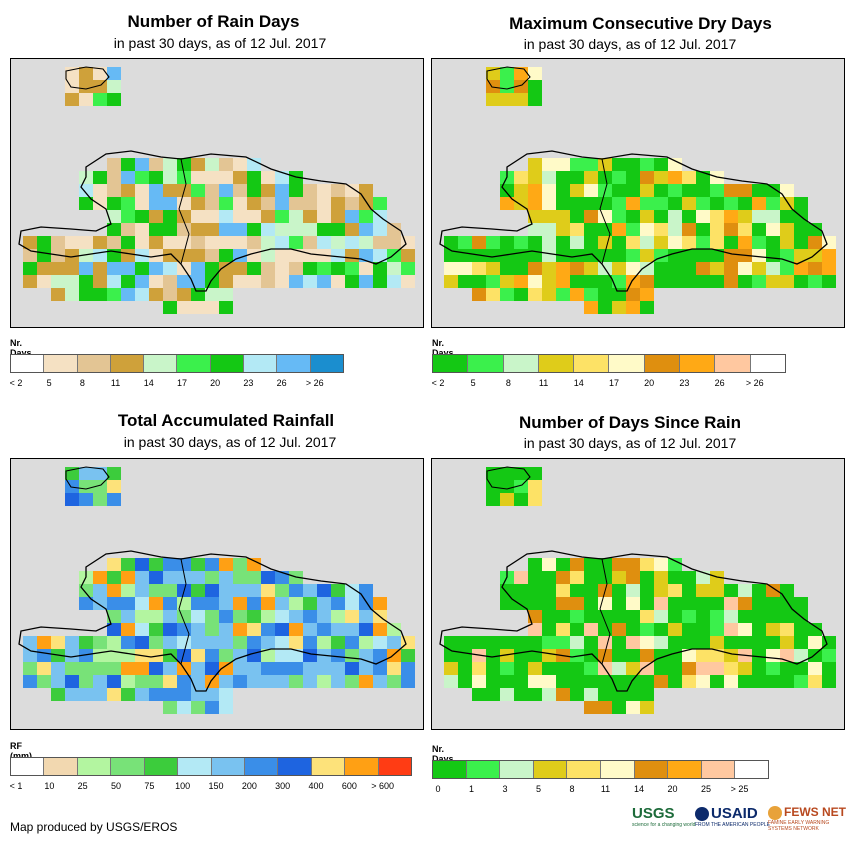 This screenshot has width=854, height=845. What do you see at coordinates (538, 789) in the screenshot?
I see `legend-tick-label: 5` at bounding box center [538, 789].